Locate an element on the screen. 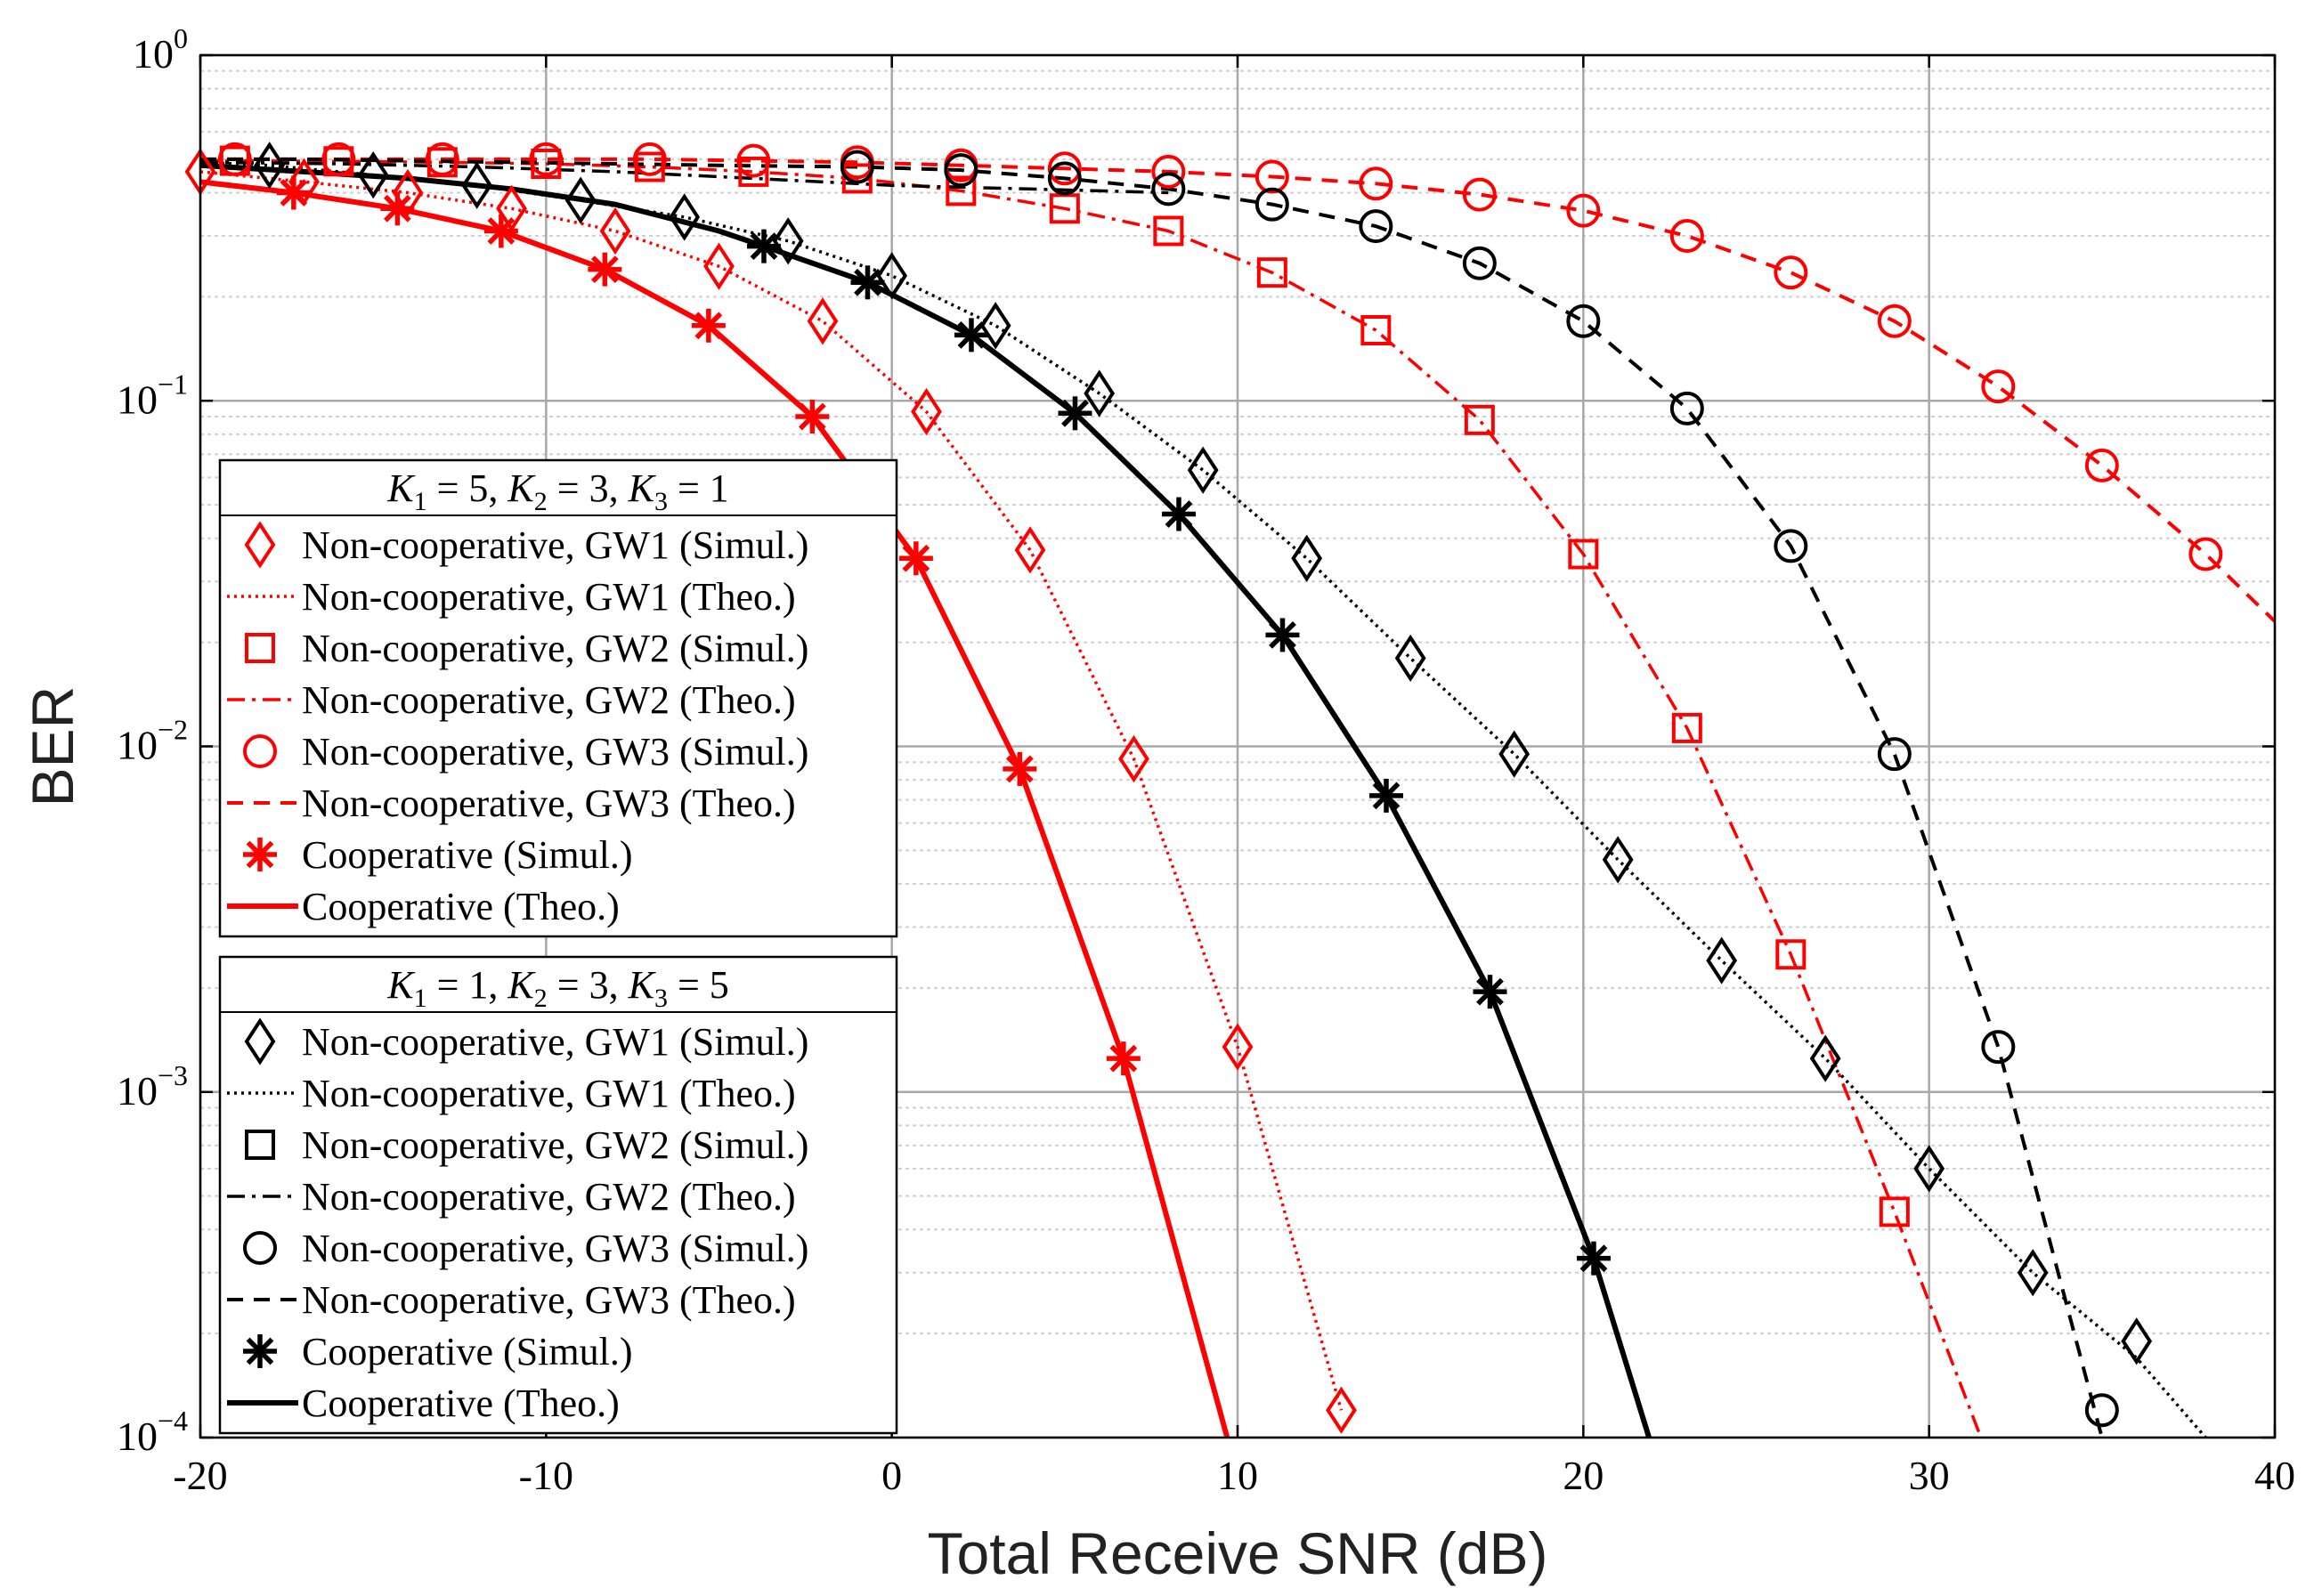 The height and width of the screenshot is (1596, 2306). legend-entry-label: Non-cooperative, GW2 (Simul.) is located at coordinates (555, 1145).